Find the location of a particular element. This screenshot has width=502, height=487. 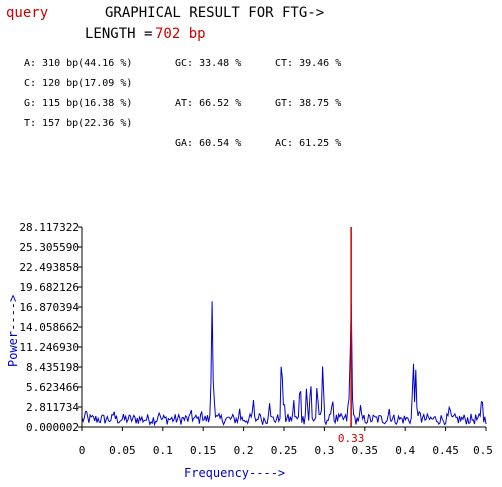

x-axis-title: Frequency----> is located at coordinates (234, 473).